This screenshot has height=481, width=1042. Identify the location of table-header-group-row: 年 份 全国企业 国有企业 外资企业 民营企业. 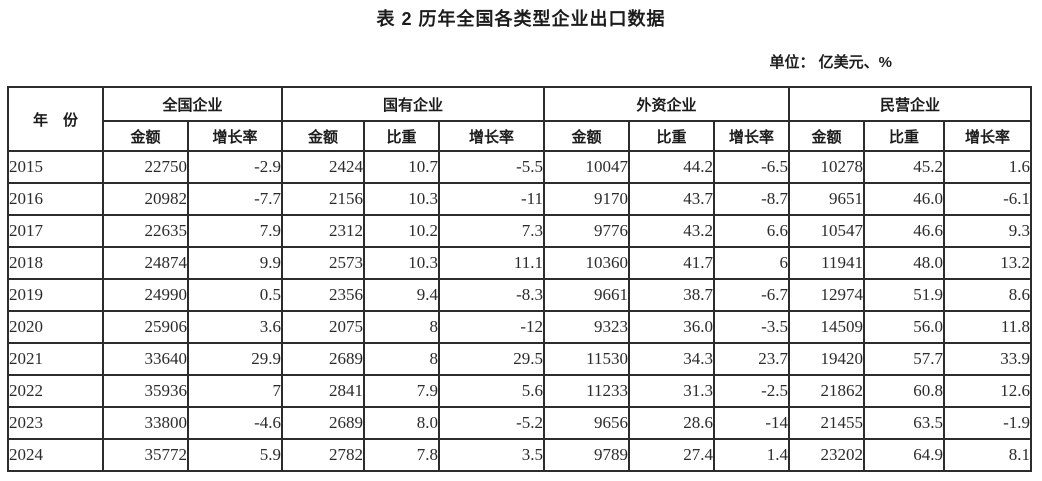
(520, 119).